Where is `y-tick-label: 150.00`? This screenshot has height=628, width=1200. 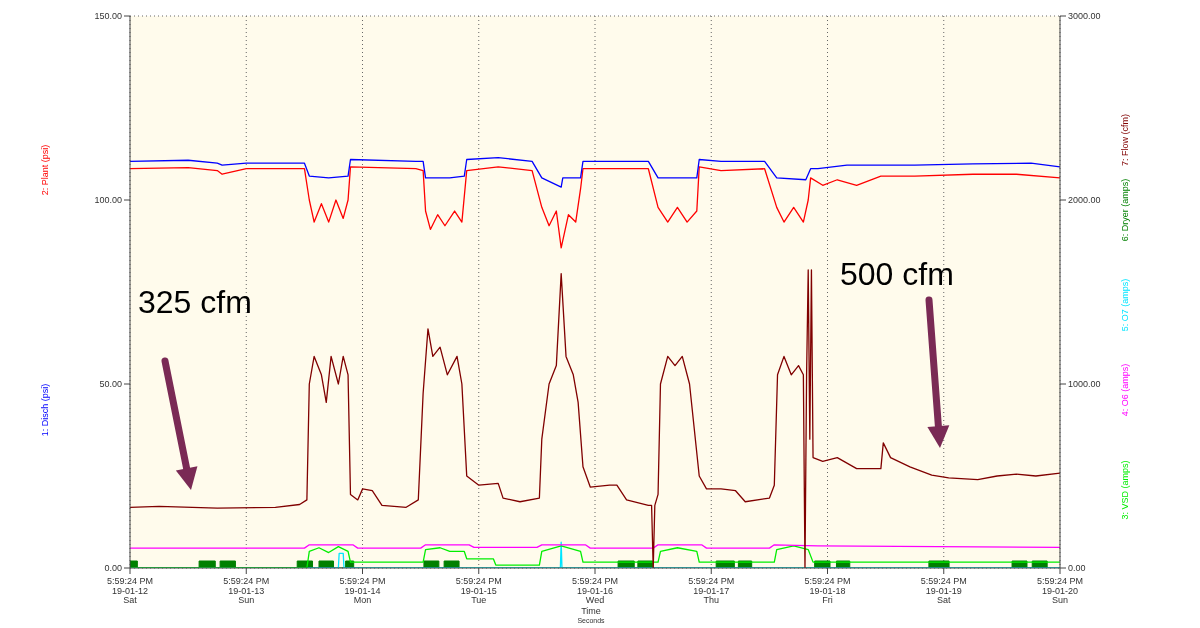 y-tick-label: 150.00 is located at coordinates (108, 16).